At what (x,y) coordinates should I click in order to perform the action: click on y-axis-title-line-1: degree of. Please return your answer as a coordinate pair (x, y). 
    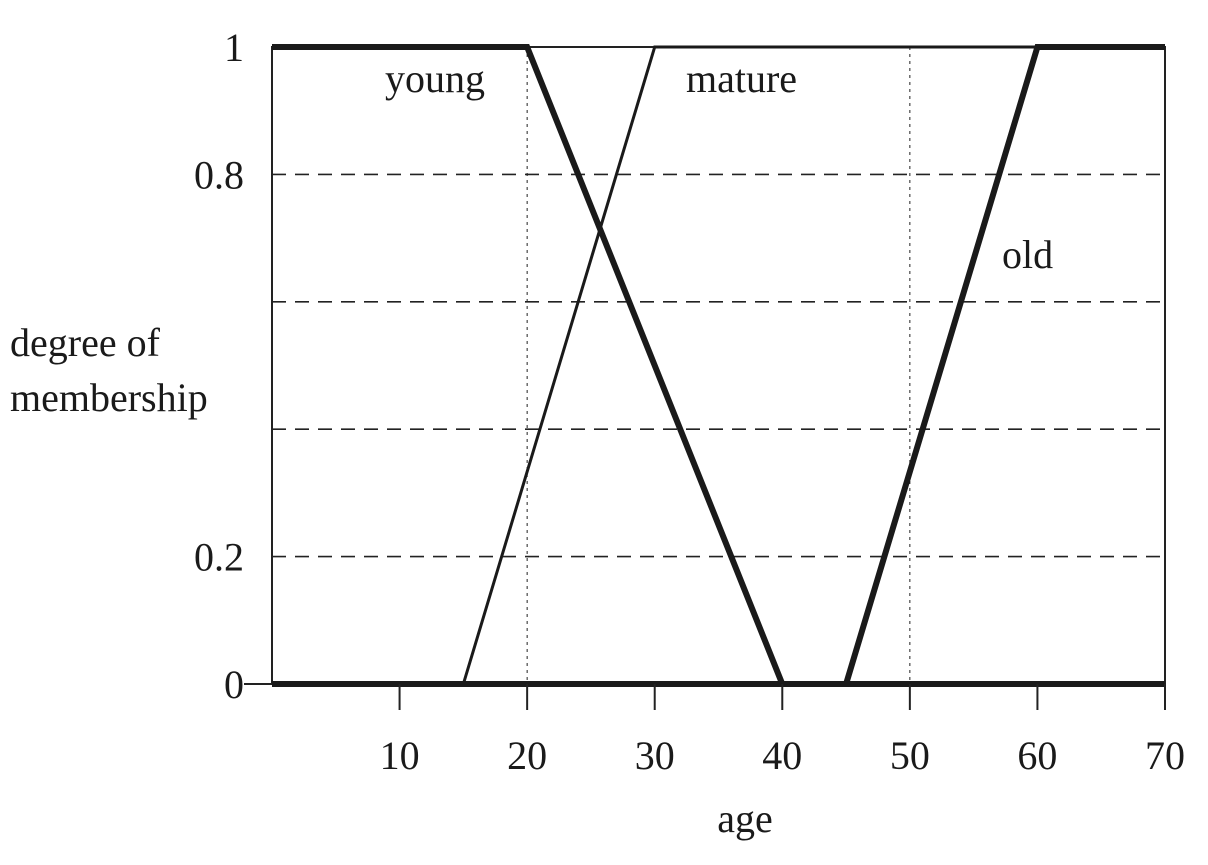
    Looking at the image, I should click on (85, 342).